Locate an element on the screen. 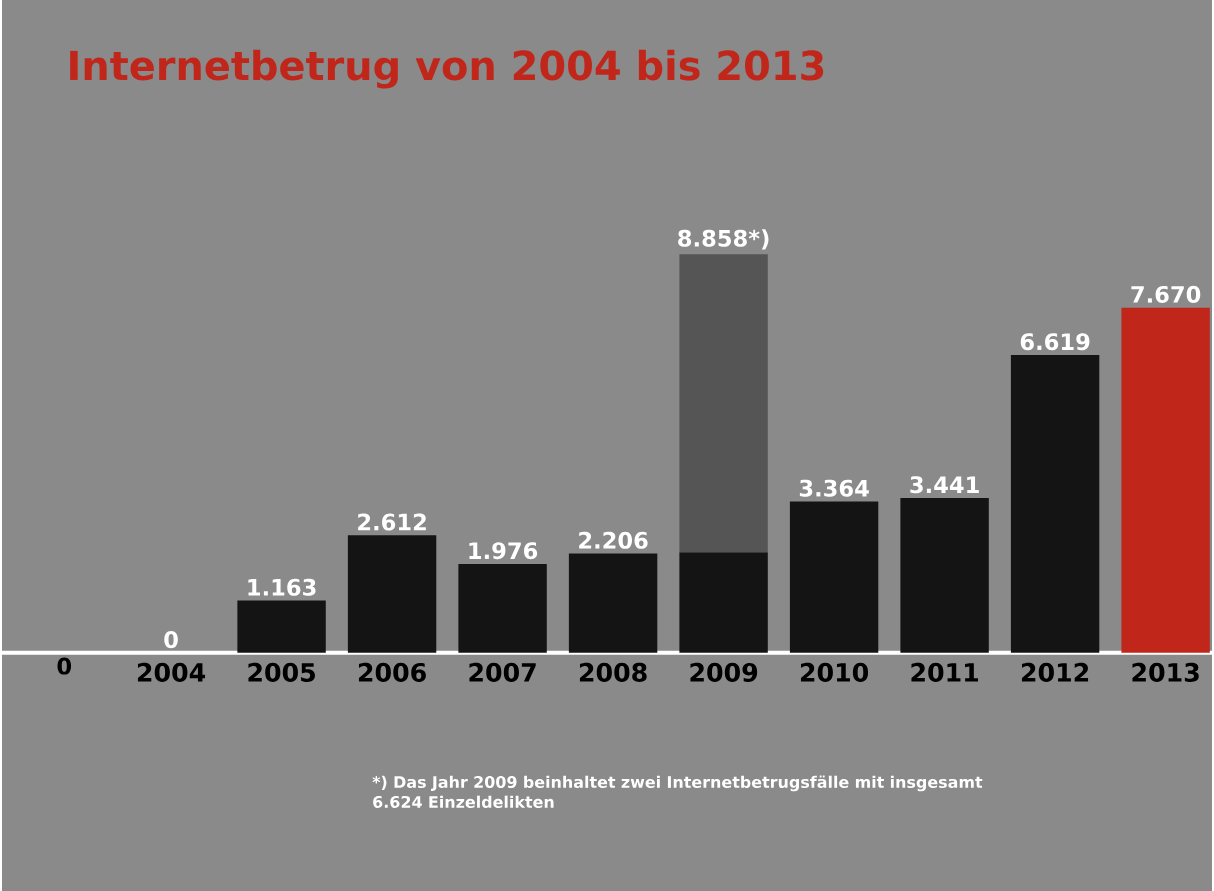 This screenshot has height=891, width=1214. data-label: 2.612 is located at coordinates (392, 522).